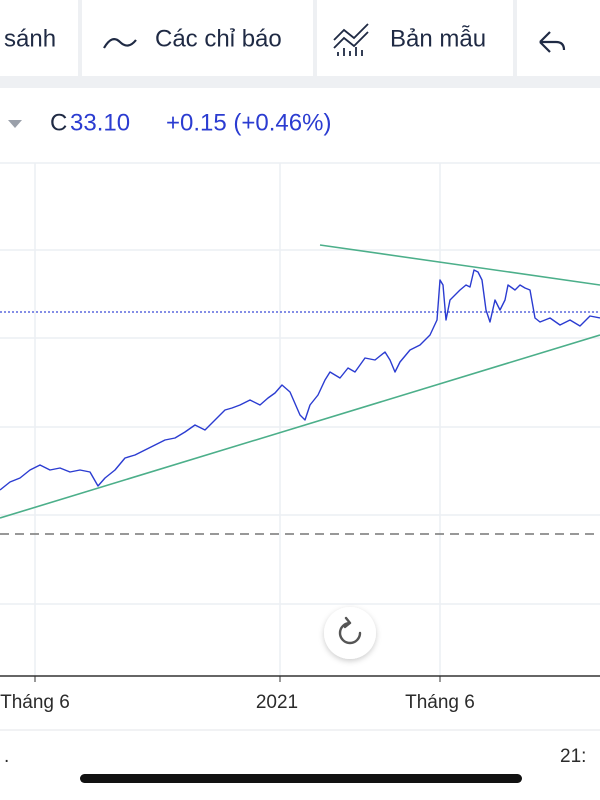 This screenshot has height=800, width=600. Describe the element at coordinates (277, 702) in the screenshot. I see `x-tick-label: 2021` at that location.